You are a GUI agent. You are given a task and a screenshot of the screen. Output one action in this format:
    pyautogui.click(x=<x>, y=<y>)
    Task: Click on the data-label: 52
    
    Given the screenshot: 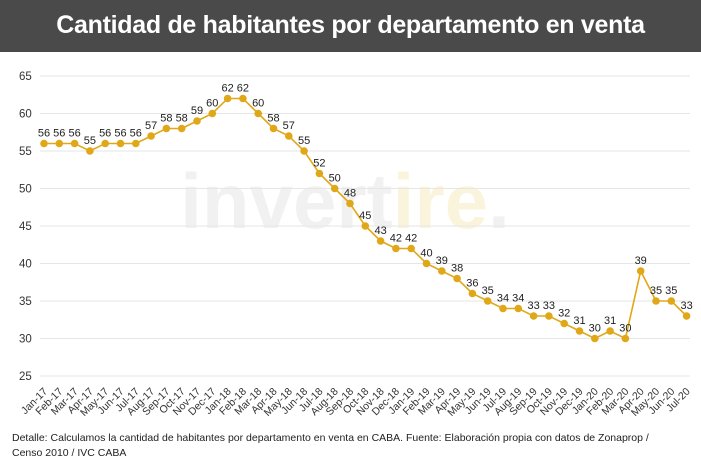 What is the action you would take?
    pyautogui.click(x=319, y=164)
    